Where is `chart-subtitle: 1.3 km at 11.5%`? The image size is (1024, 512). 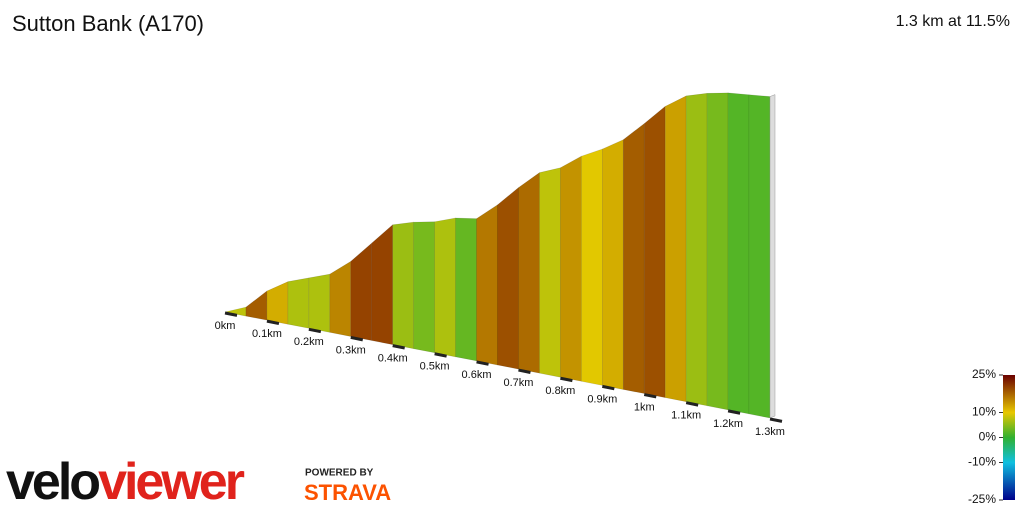
chart-subtitle: 1.3 km at 11.5% is located at coordinates (953, 21).